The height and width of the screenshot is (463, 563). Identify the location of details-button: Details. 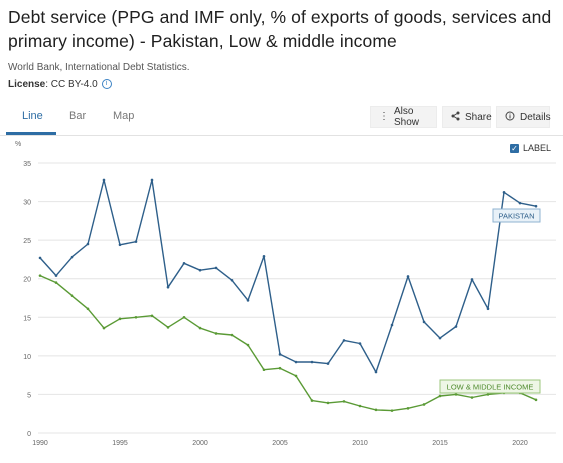
(523, 117).